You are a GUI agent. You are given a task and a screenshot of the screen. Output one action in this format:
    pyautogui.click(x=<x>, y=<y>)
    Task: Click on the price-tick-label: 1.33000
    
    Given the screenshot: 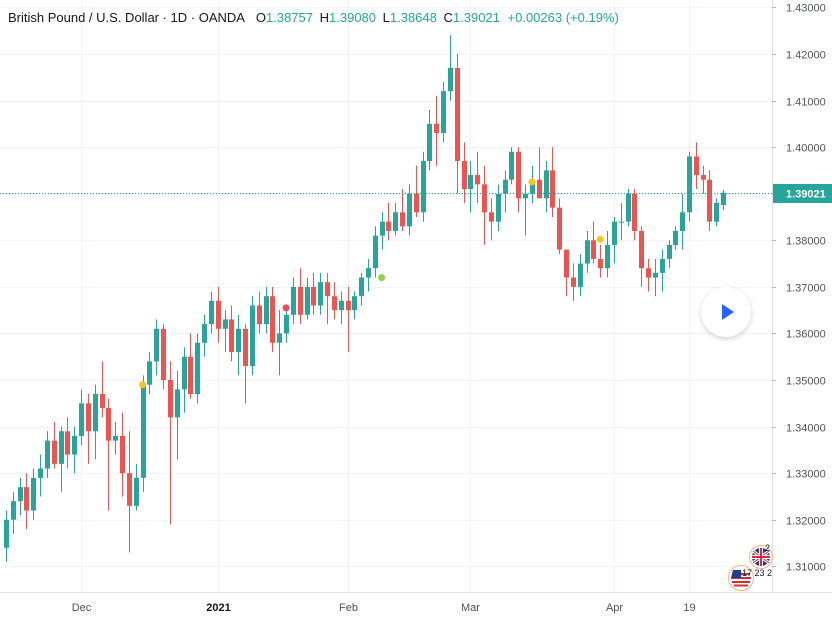 What is the action you would take?
    pyautogui.click(x=806, y=475)
    